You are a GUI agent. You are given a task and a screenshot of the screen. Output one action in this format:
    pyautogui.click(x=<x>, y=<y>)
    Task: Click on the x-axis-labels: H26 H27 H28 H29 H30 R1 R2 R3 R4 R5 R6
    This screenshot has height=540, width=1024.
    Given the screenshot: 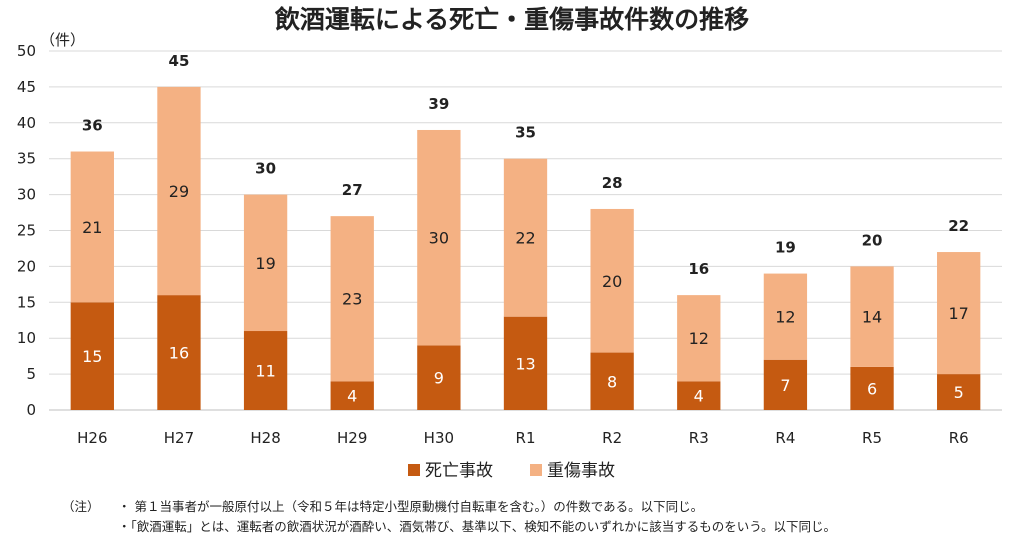 What is the action you would take?
    pyautogui.click(x=523, y=438)
    